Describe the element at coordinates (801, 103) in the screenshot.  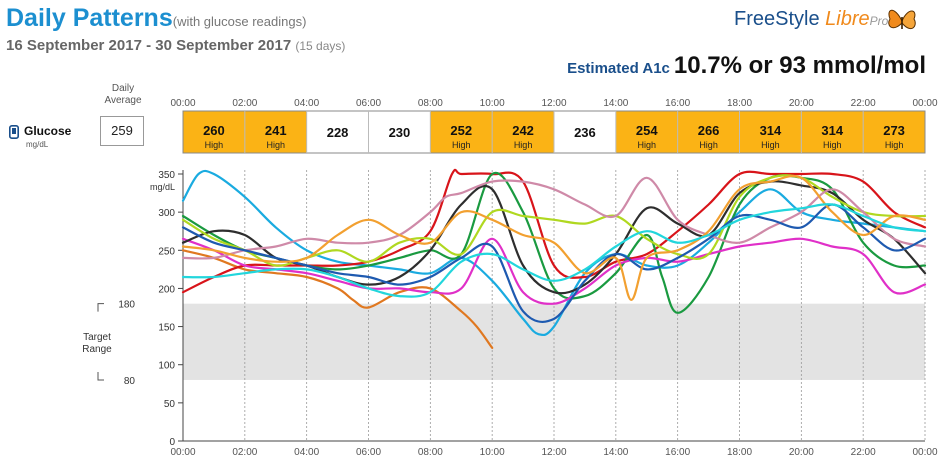
I see `top-time-label: 20:00` at that location.